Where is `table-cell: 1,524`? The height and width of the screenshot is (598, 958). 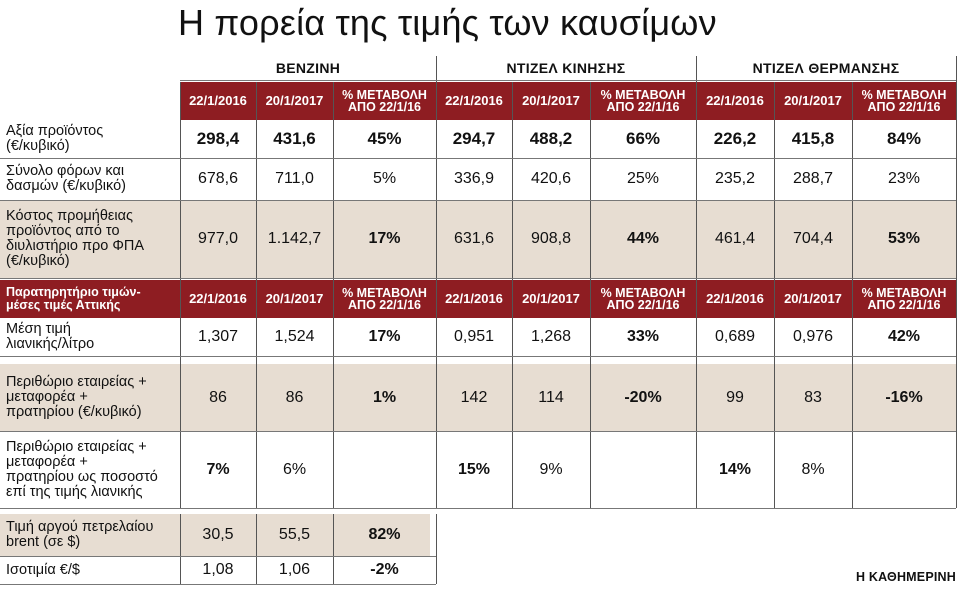 table-cell: 1,524 is located at coordinates (294, 336).